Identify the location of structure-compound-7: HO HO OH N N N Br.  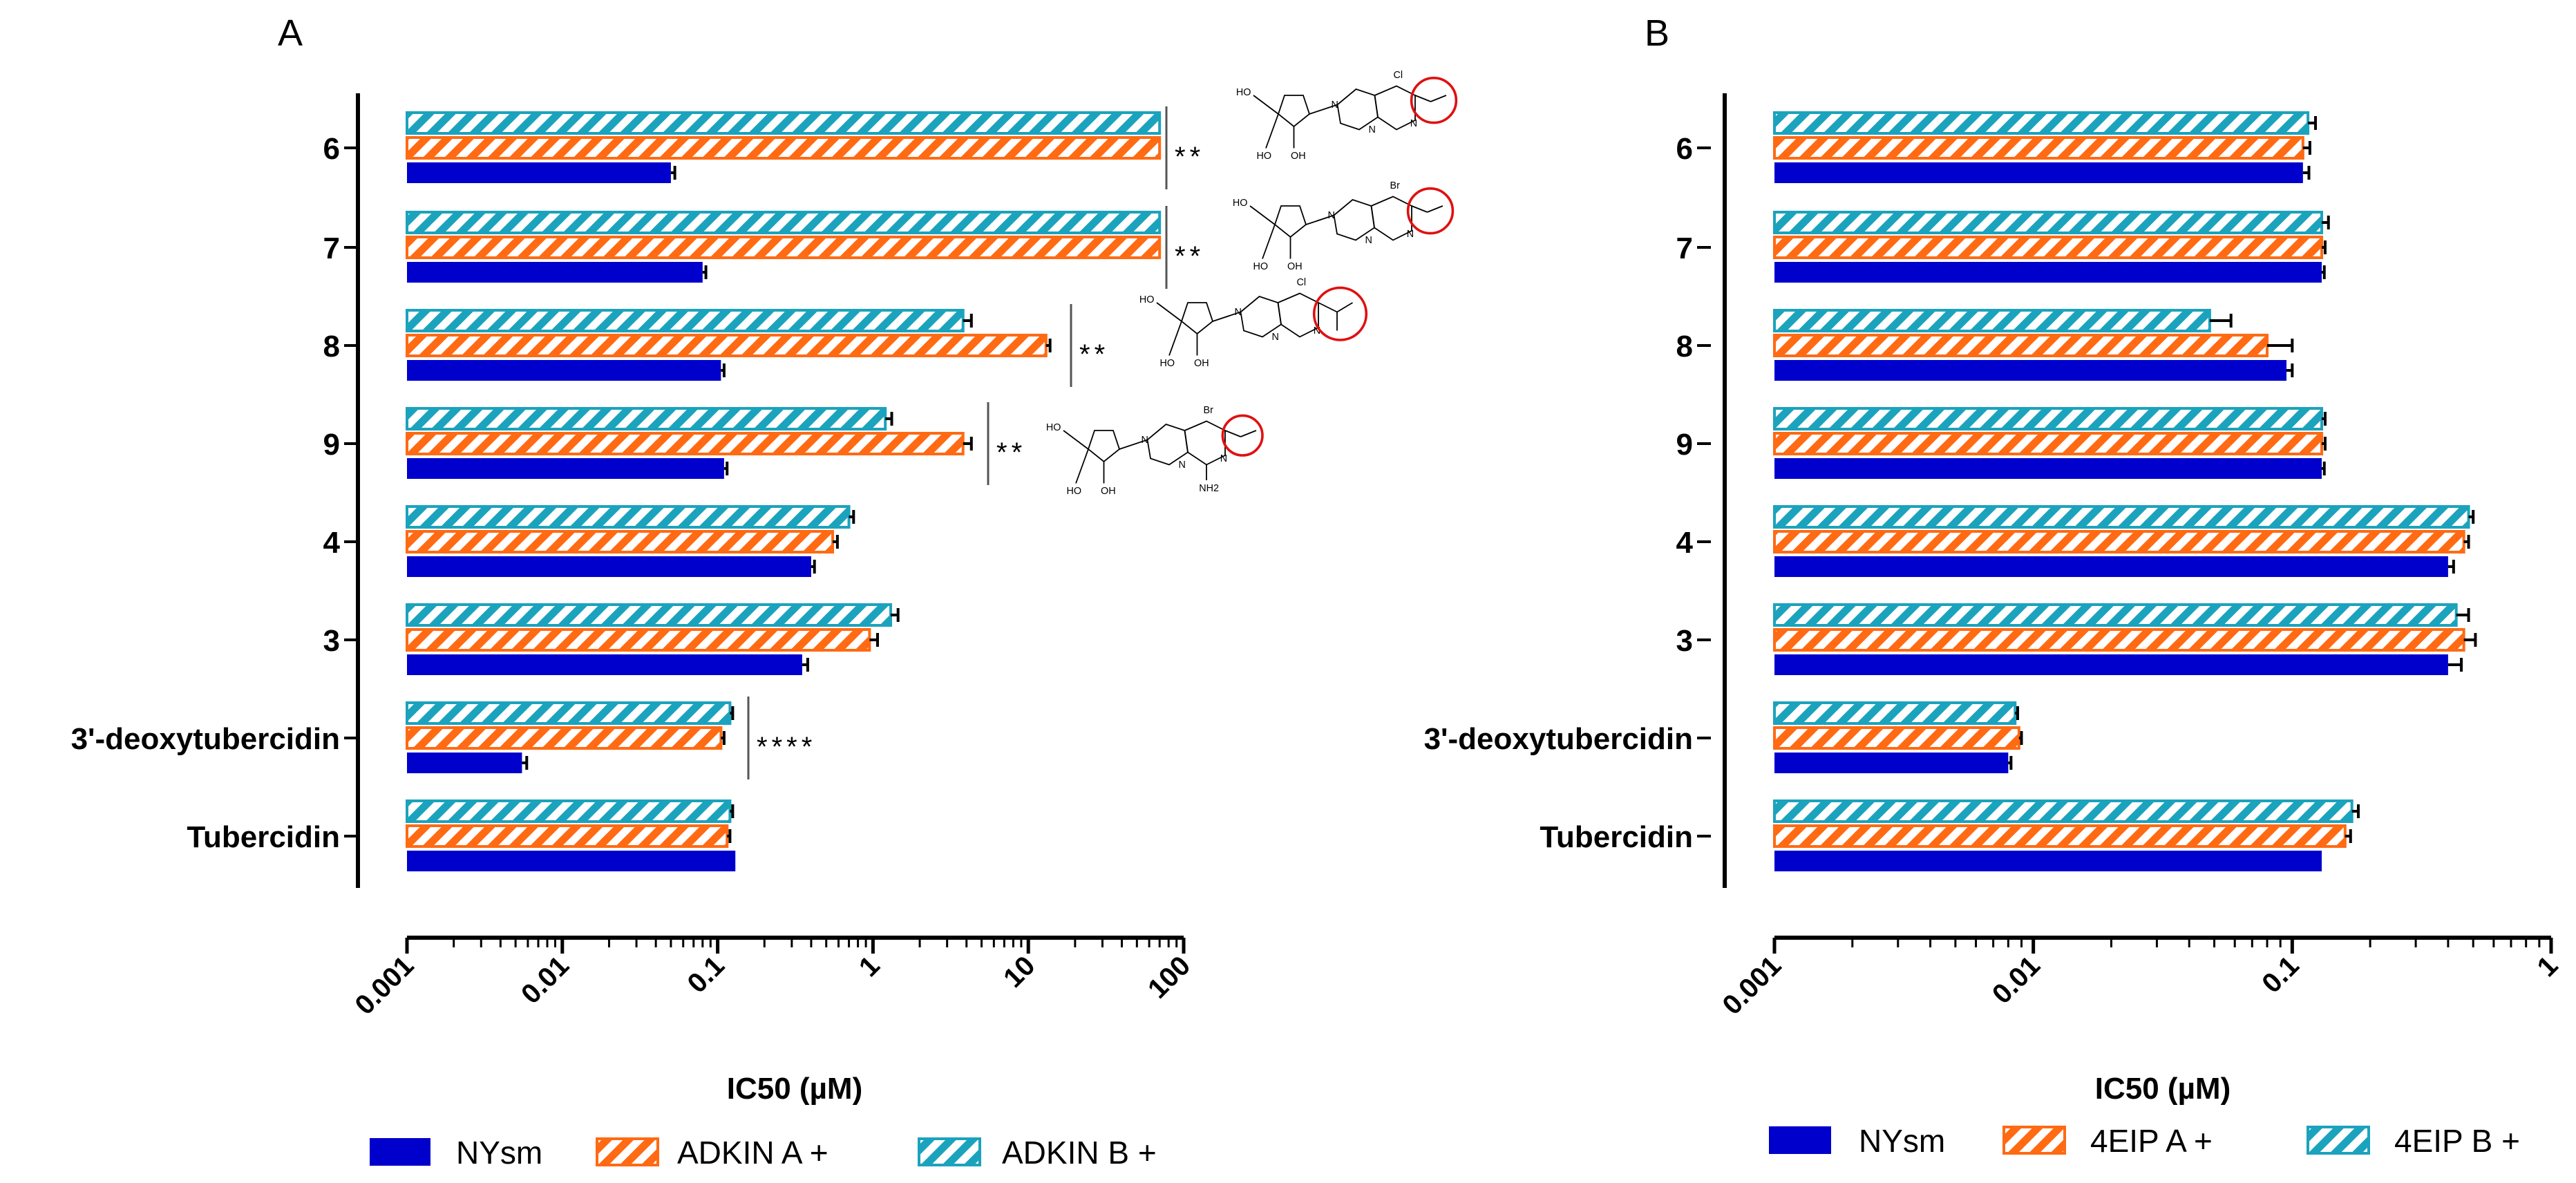
(1344, 226).